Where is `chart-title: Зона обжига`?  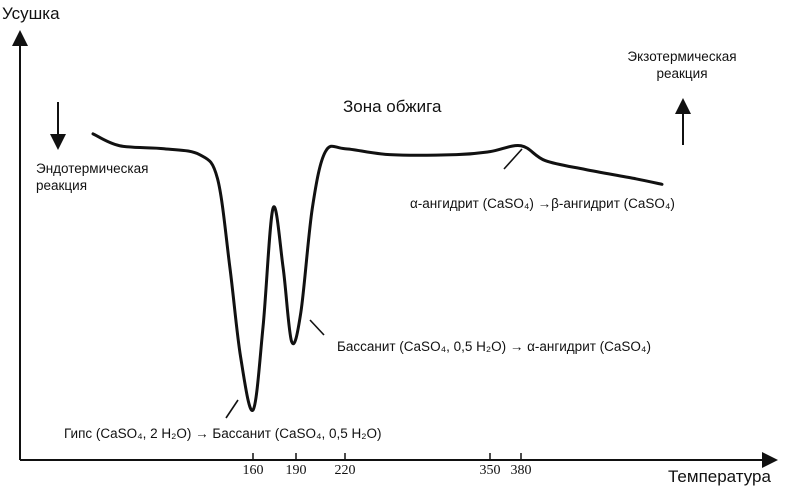 chart-title: Зона обжига is located at coordinates (392, 107).